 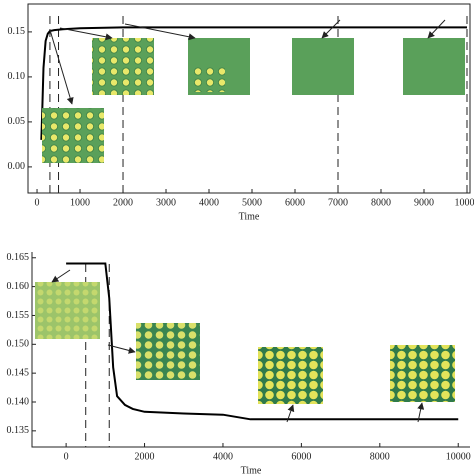 What do you see at coordinates (17, 121) in the screenshot?
I see `y-tick-label: 0.05` at bounding box center [17, 121].